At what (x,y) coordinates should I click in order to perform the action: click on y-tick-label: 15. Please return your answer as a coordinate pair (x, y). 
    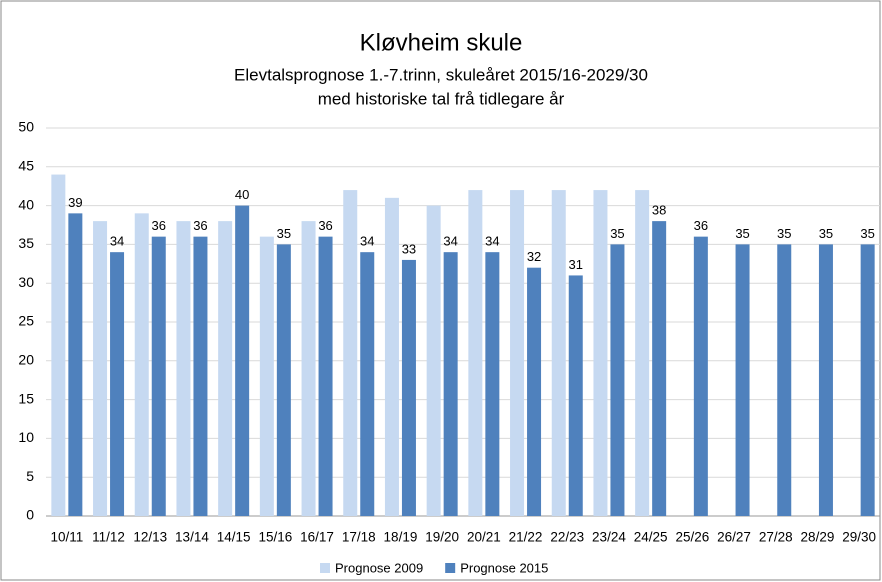
    Looking at the image, I should click on (26, 398).